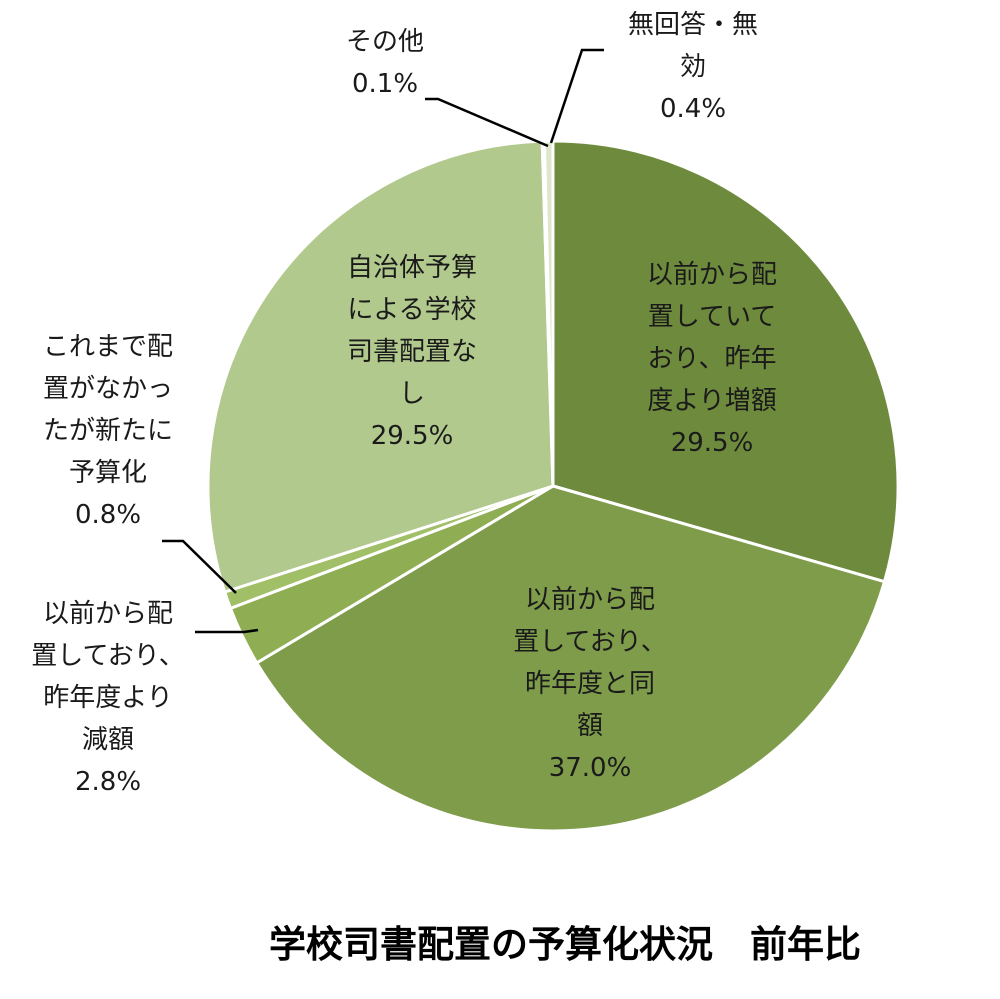 The height and width of the screenshot is (999, 1000). Describe the element at coordinates (565, 944) in the screenshot. I see `chart-title: 学校司書配置の予算化状況 前年比` at that location.